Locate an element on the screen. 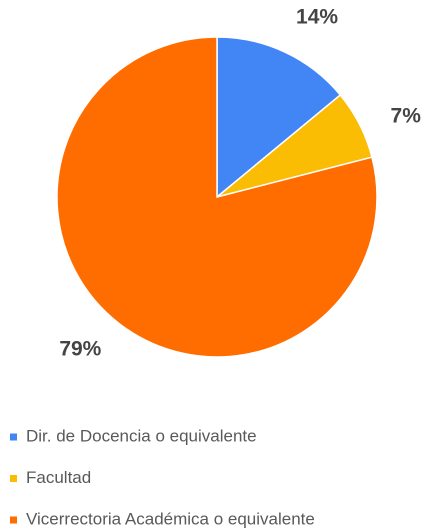  data-label: 14% is located at coordinates (317, 17).